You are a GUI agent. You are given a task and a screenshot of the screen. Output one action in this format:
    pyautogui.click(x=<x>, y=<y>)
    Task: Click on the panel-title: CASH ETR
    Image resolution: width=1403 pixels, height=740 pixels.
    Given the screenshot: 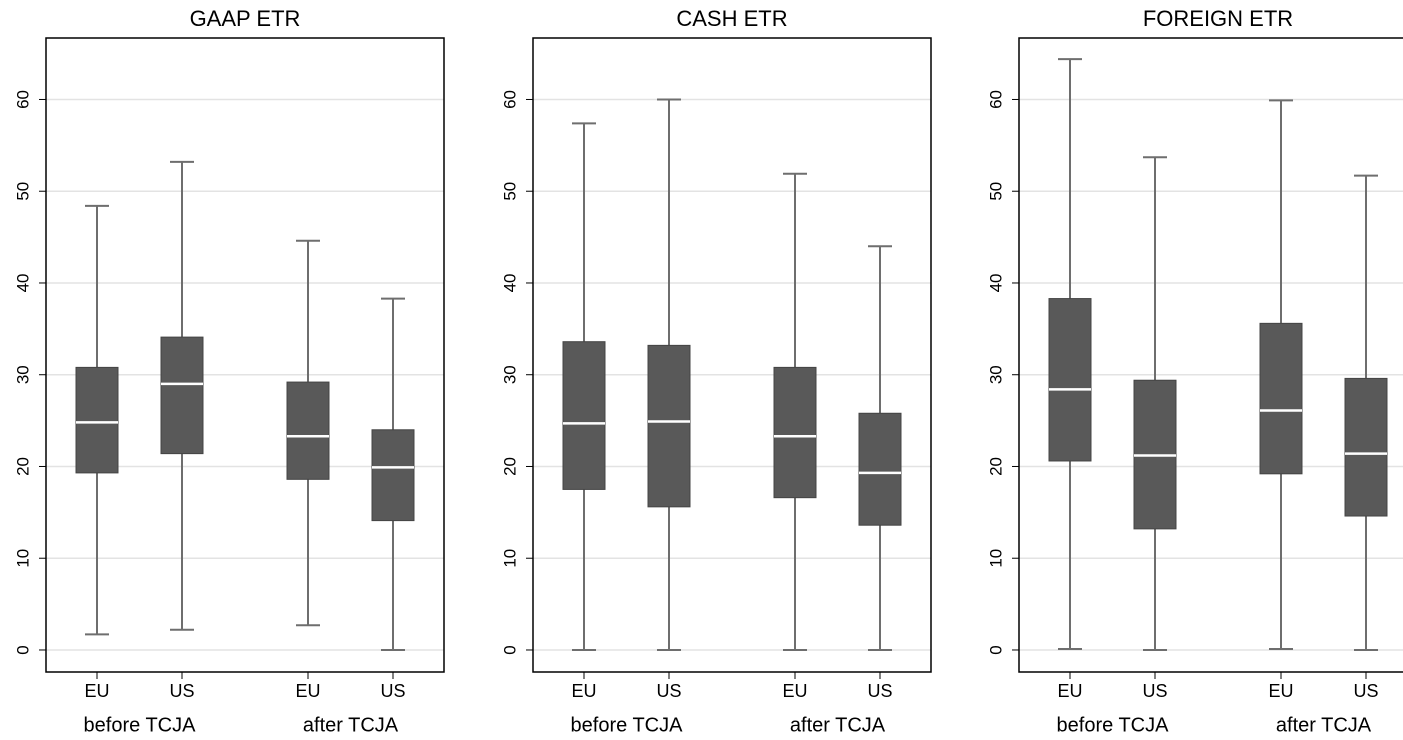 What is the action you would take?
    pyautogui.click(x=731, y=18)
    